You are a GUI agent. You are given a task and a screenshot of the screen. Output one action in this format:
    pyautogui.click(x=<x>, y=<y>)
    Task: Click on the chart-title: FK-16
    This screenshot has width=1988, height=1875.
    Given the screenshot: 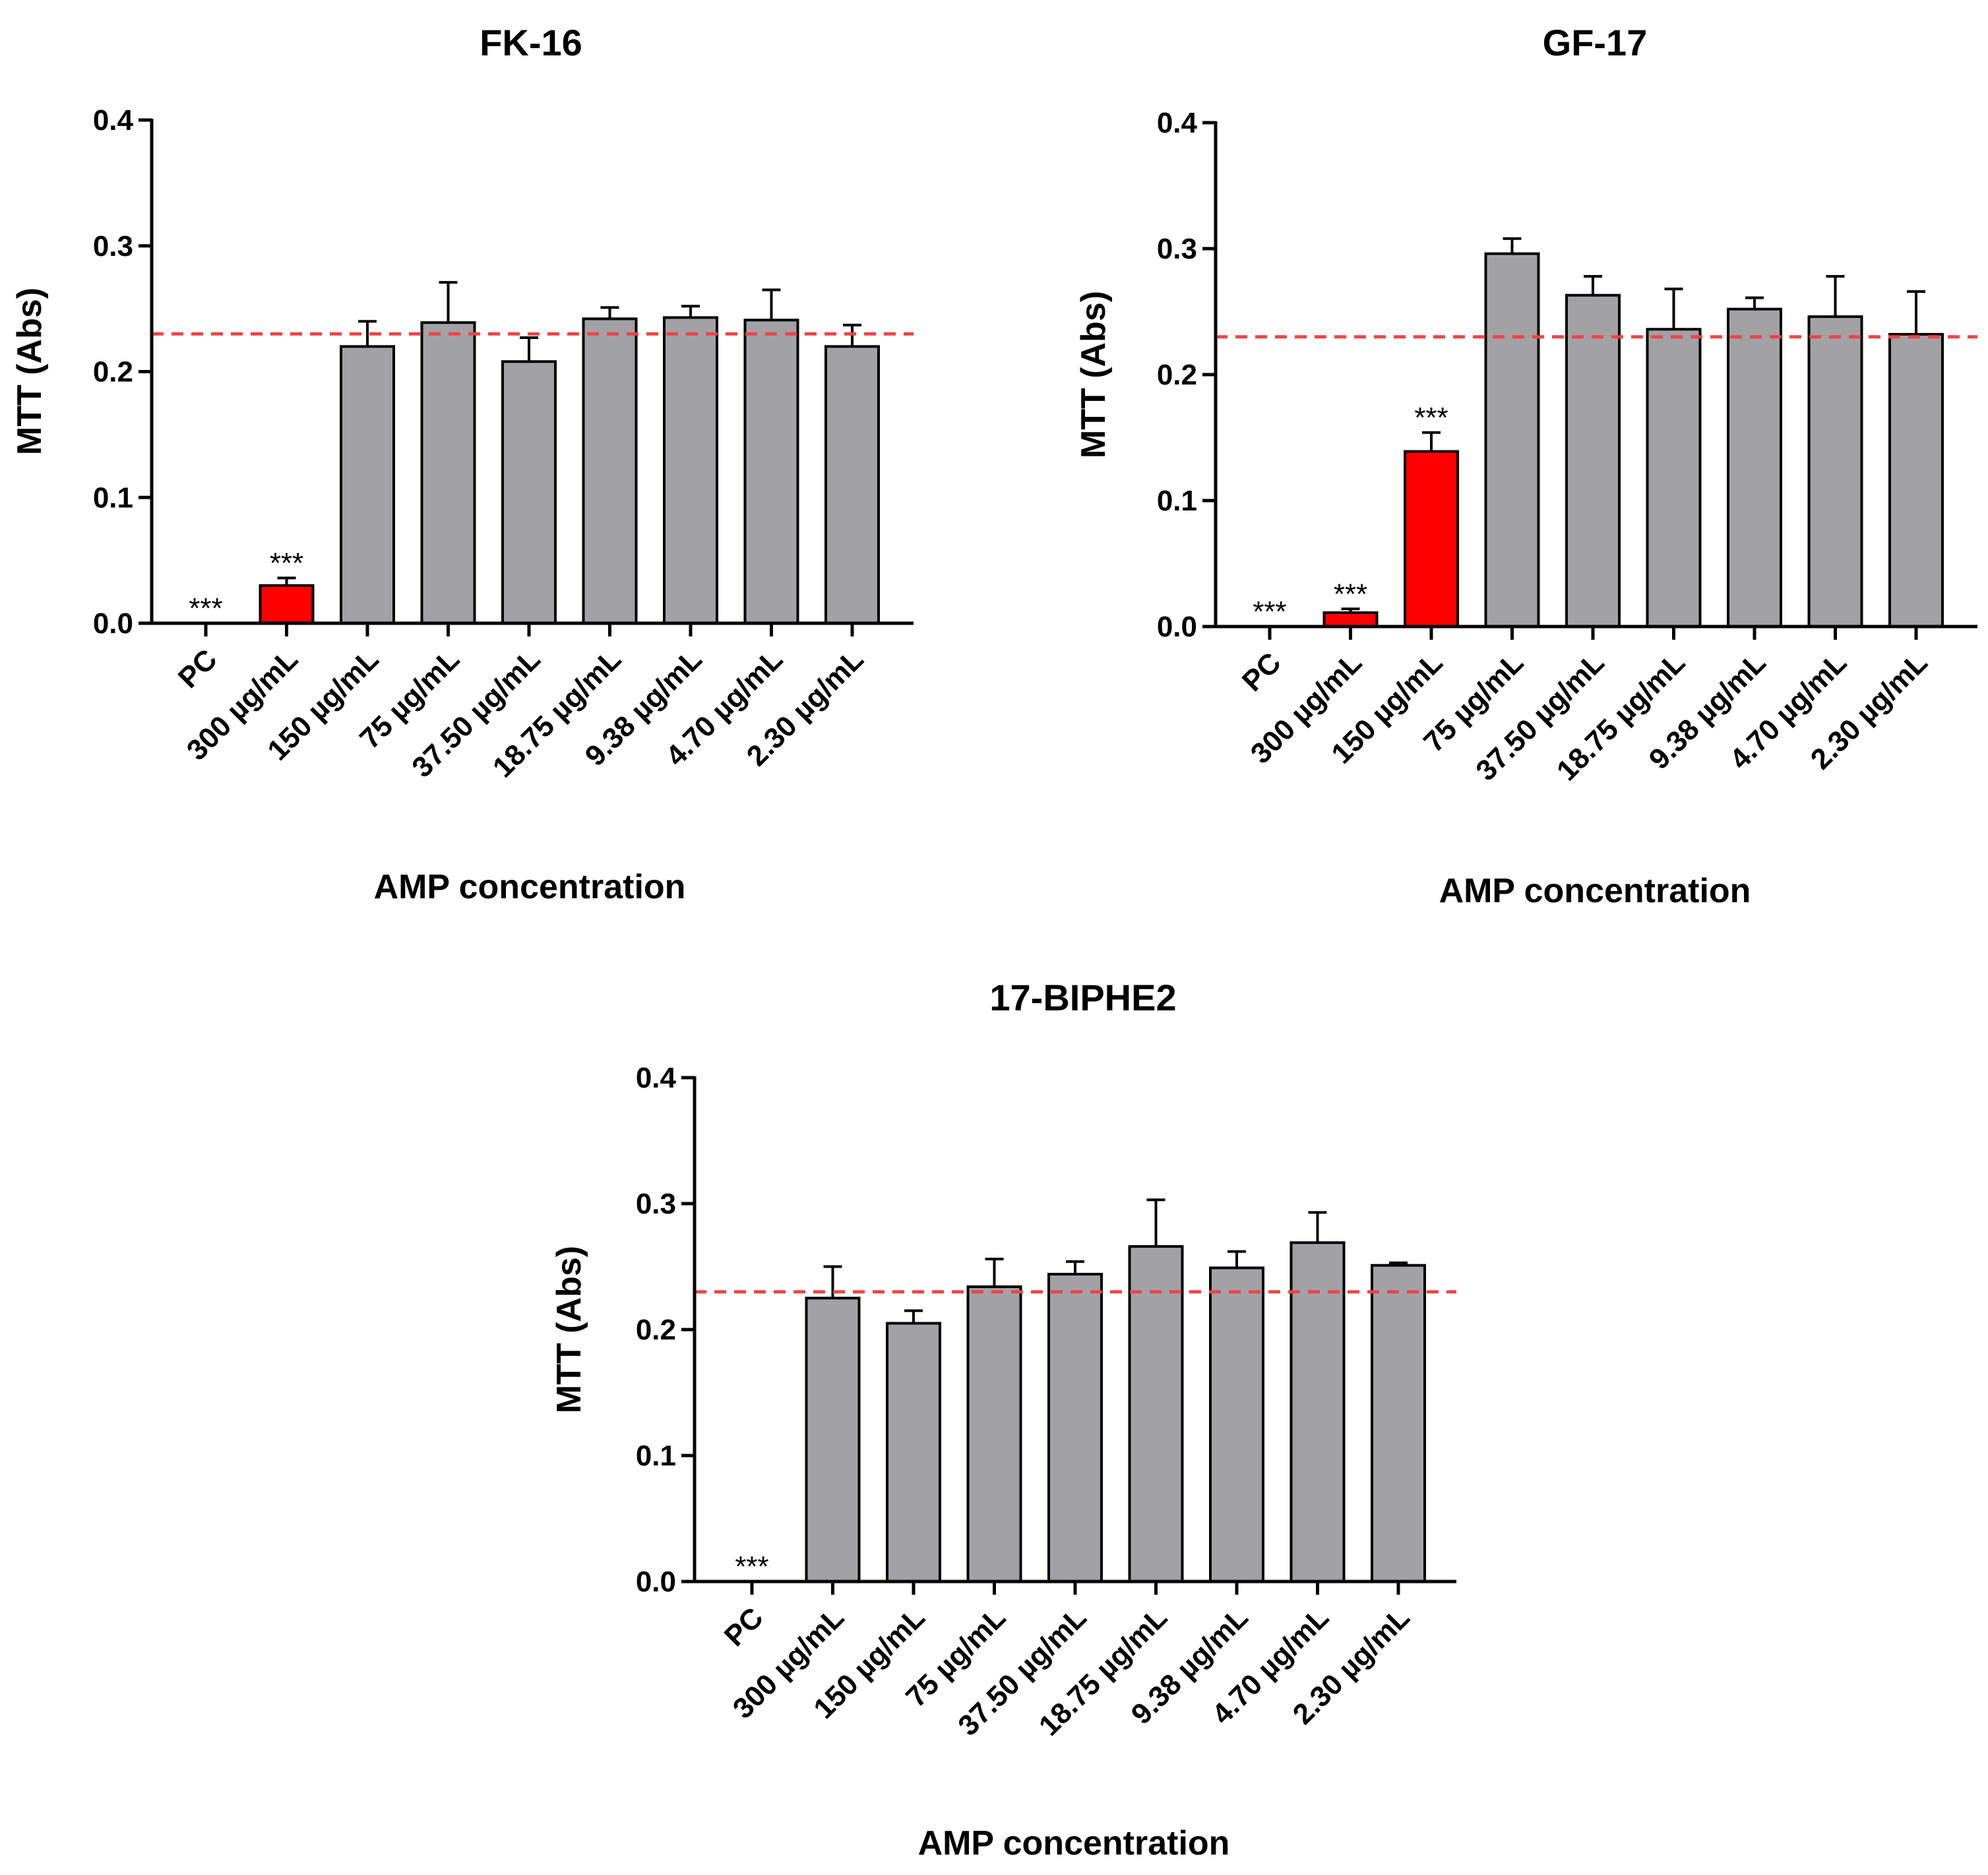 What is the action you would take?
    pyautogui.click(x=531, y=42)
    